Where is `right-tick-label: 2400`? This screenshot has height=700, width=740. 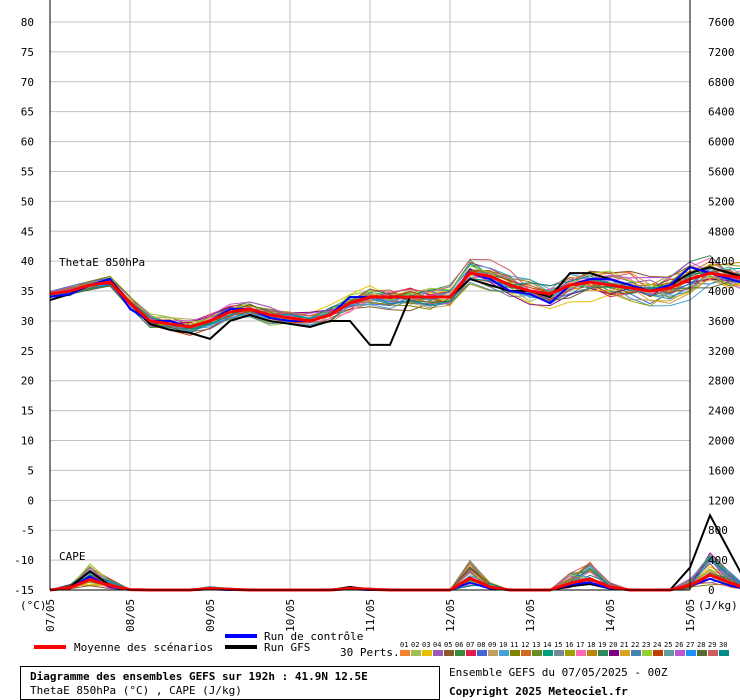 right-tick-label: 2400 is located at coordinates (721, 411).